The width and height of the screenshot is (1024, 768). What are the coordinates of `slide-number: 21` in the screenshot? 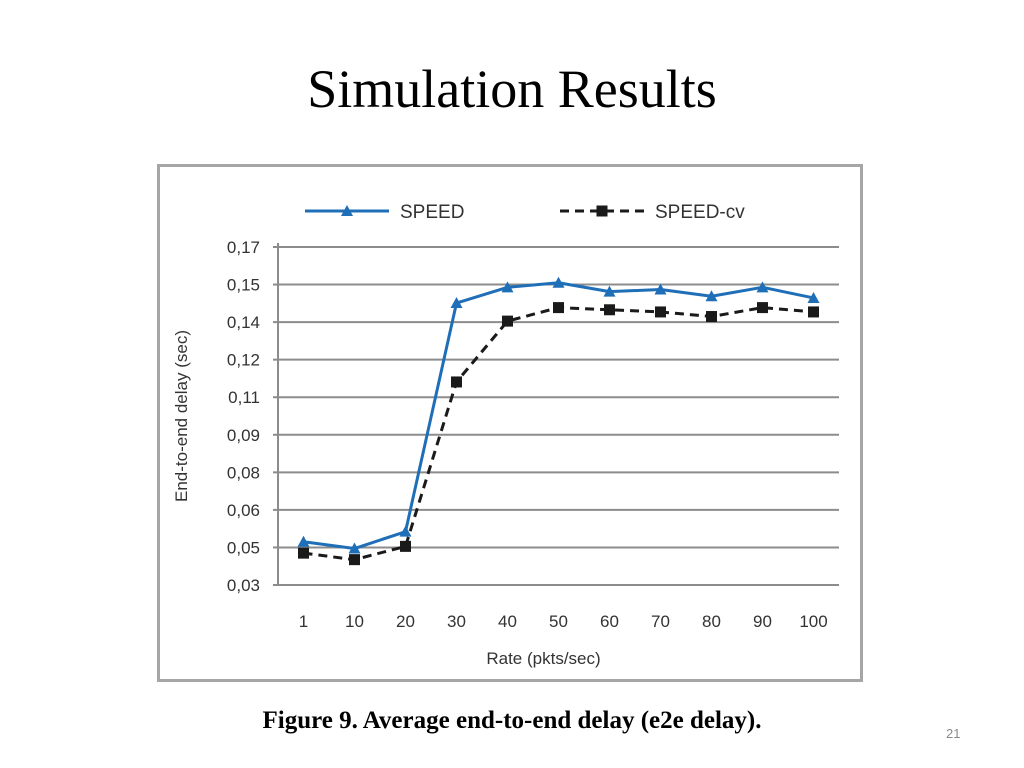 It's located at (953, 733).